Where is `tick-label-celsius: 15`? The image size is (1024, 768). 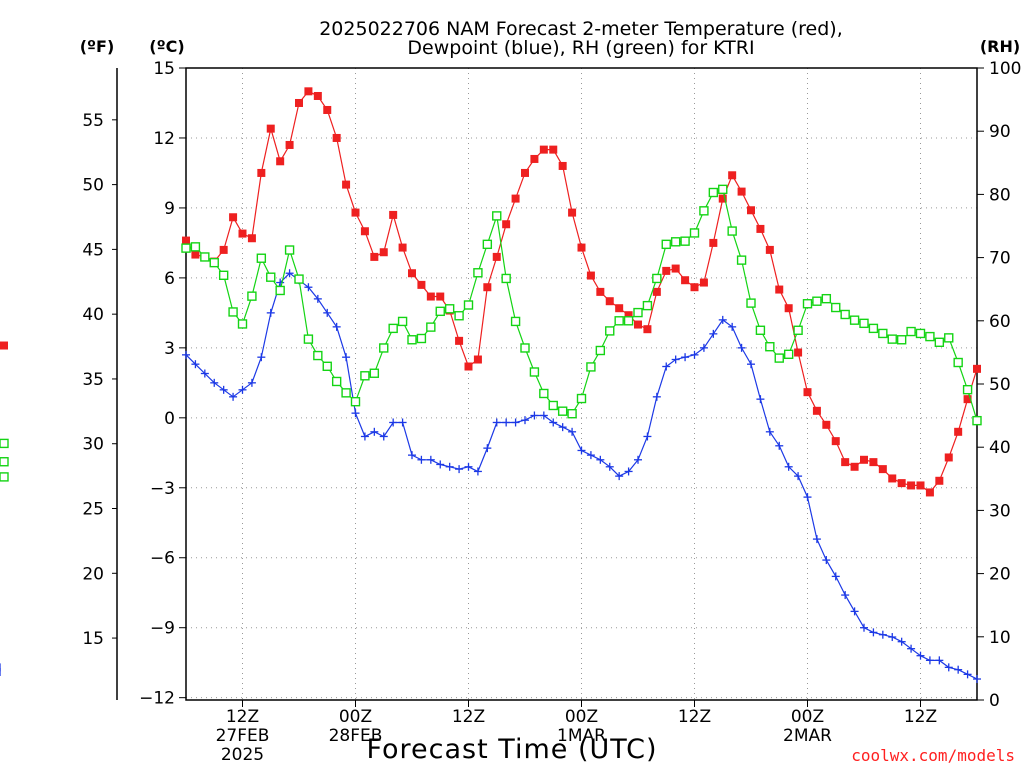
tick-label-celsius: 15 is located at coordinates (164, 69).